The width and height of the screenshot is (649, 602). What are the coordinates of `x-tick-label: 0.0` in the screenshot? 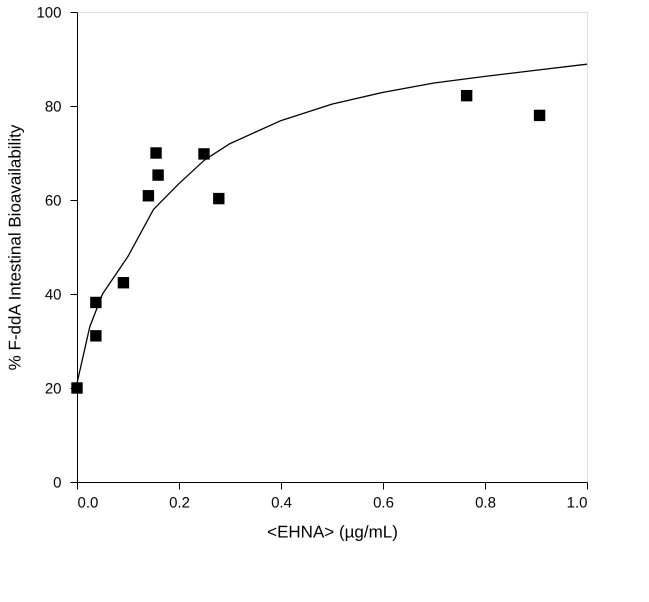 It's located at (88, 503).